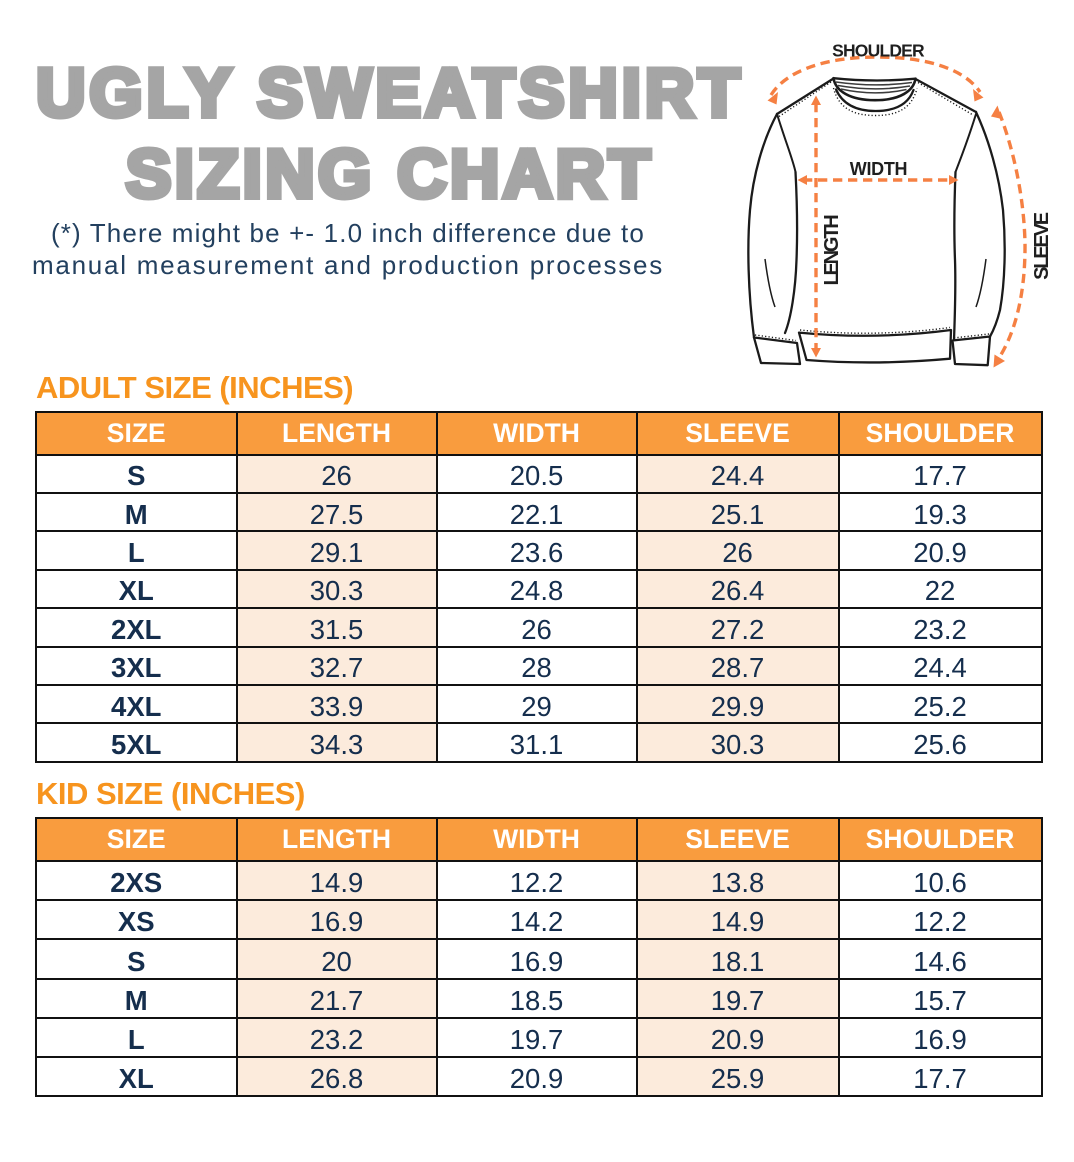  What do you see at coordinates (878, 51) in the screenshot?
I see `svg-text: SHOULDER` at bounding box center [878, 51].